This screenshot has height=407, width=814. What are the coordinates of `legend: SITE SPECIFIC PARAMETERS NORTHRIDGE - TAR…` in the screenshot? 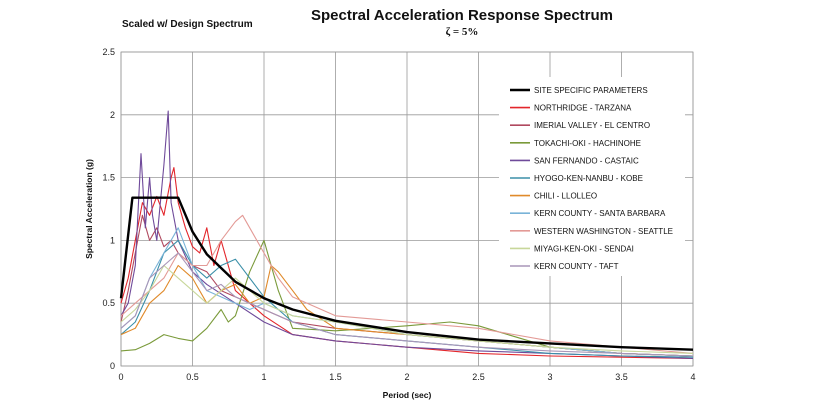 It's located at (592, 176).